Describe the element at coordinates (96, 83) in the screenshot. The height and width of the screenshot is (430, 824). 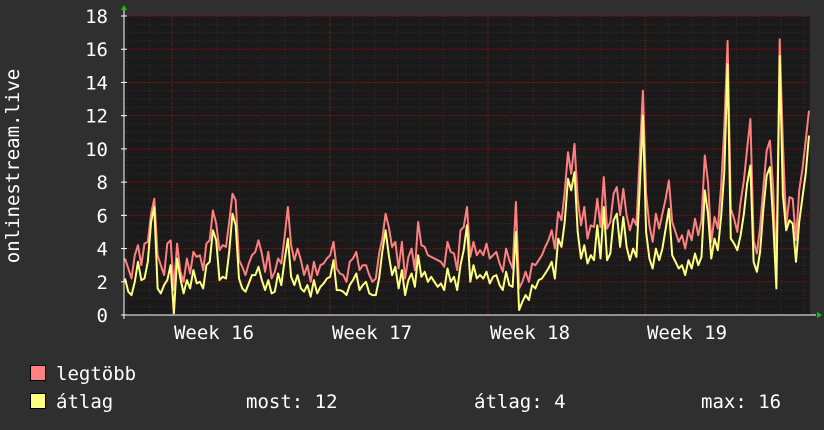
I see `y-tick-label: 14` at that location.